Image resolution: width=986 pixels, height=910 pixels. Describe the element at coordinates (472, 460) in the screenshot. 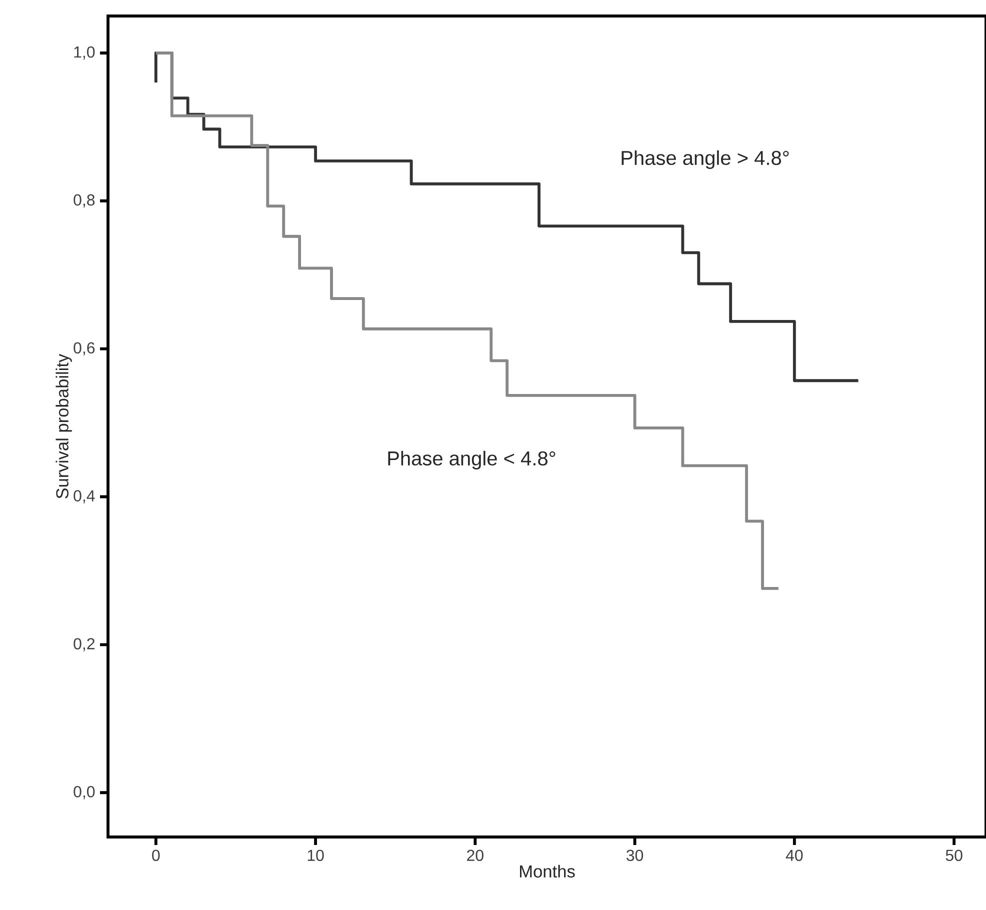

I see `text: Phase angle < 4.8°` at that location.